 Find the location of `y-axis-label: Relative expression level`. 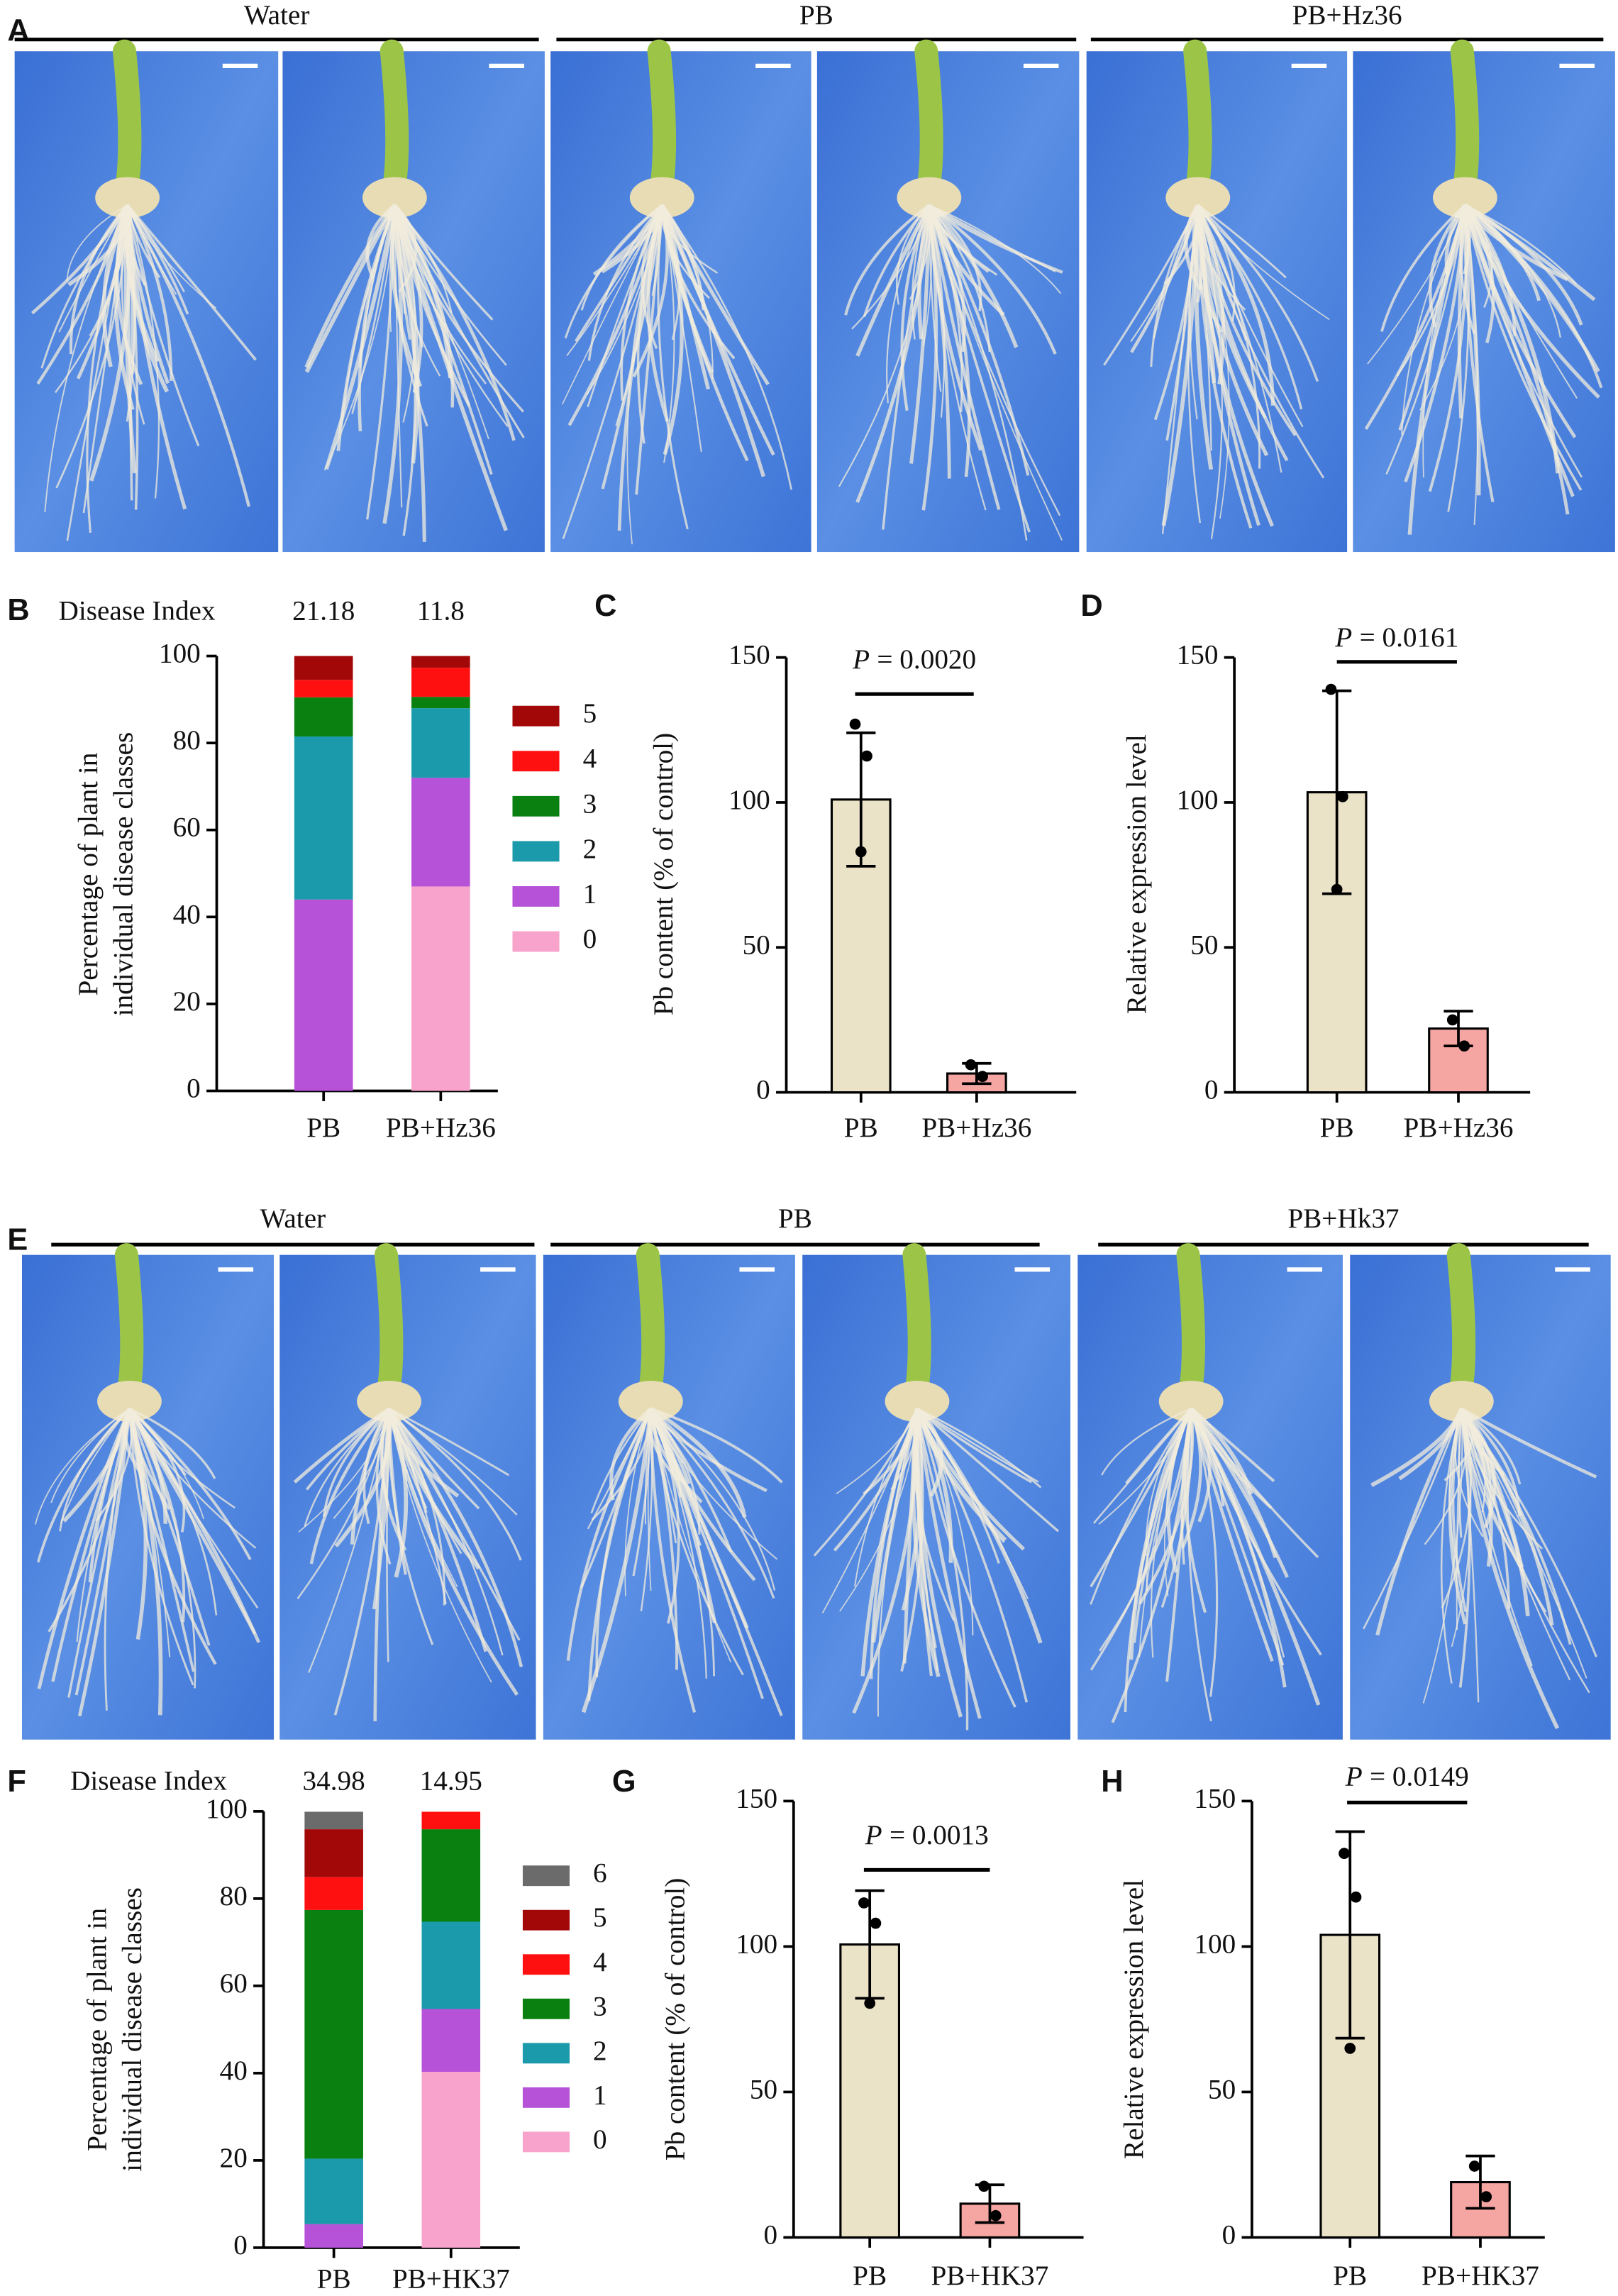

y-axis-label: Relative expression level is located at coordinates (1136, 874).